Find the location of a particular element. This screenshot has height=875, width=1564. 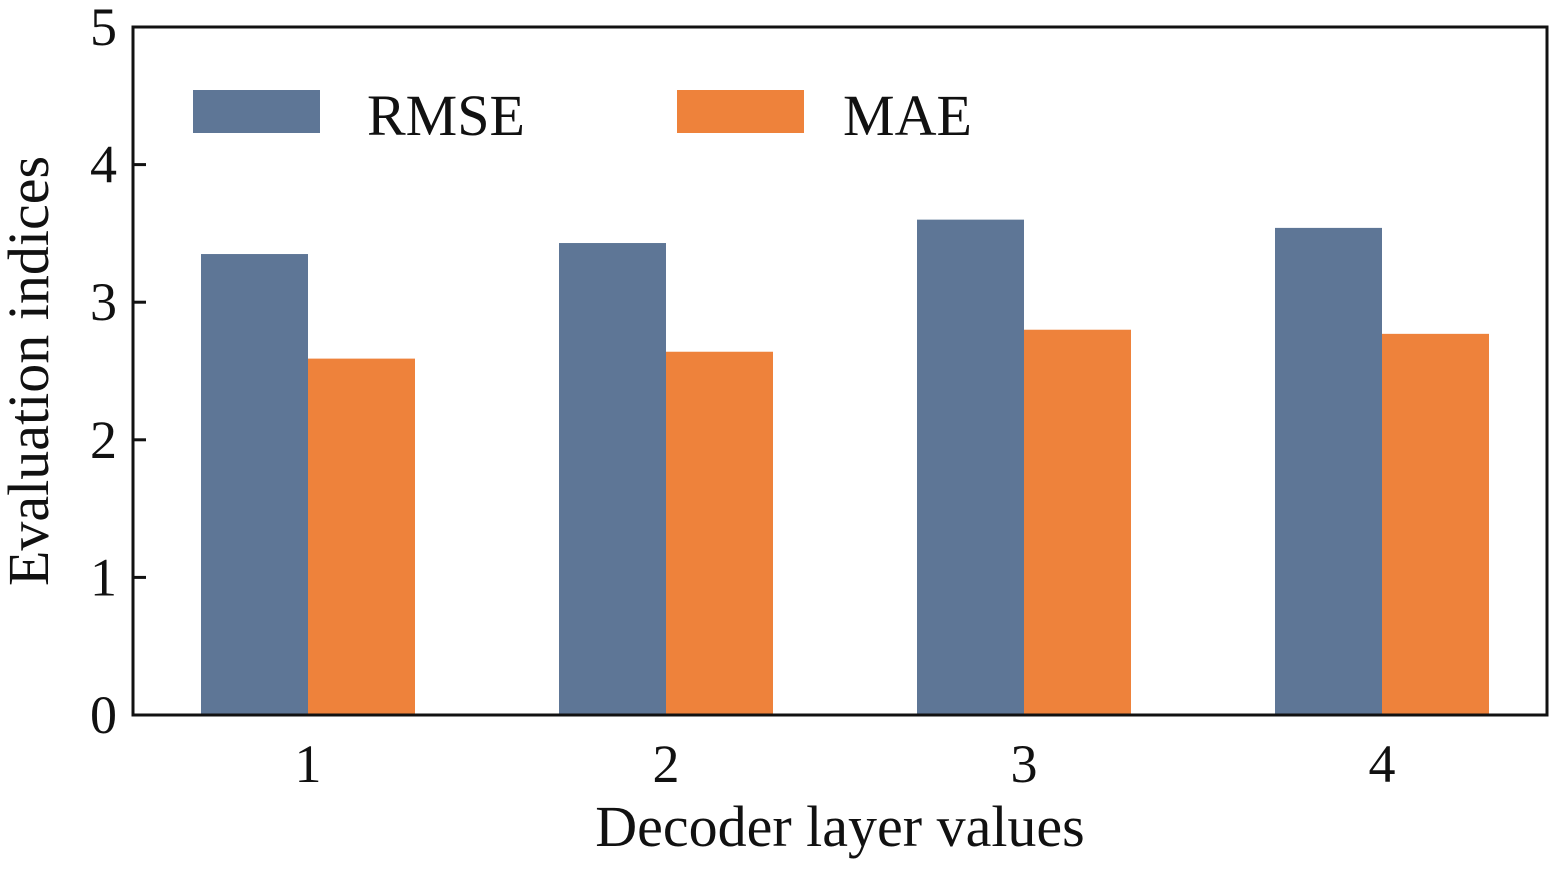

y-axis-label: Evaluation indices is located at coordinates (30, 371).